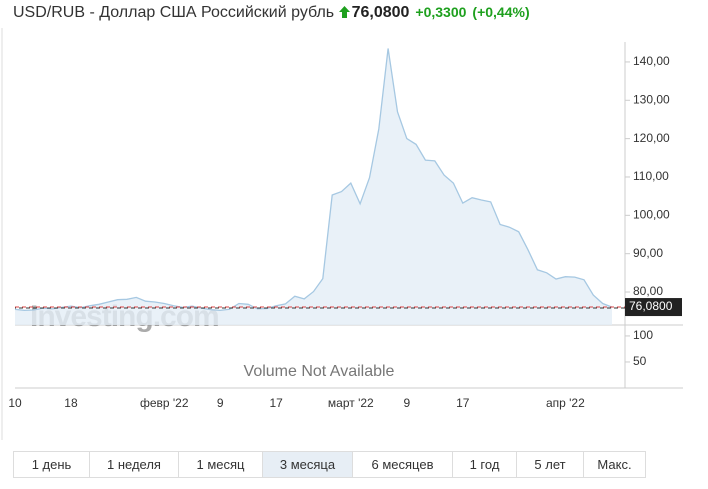 The height and width of the screenshot is (489, 708). I want to click on price: 76,0800, so click(380, 12).